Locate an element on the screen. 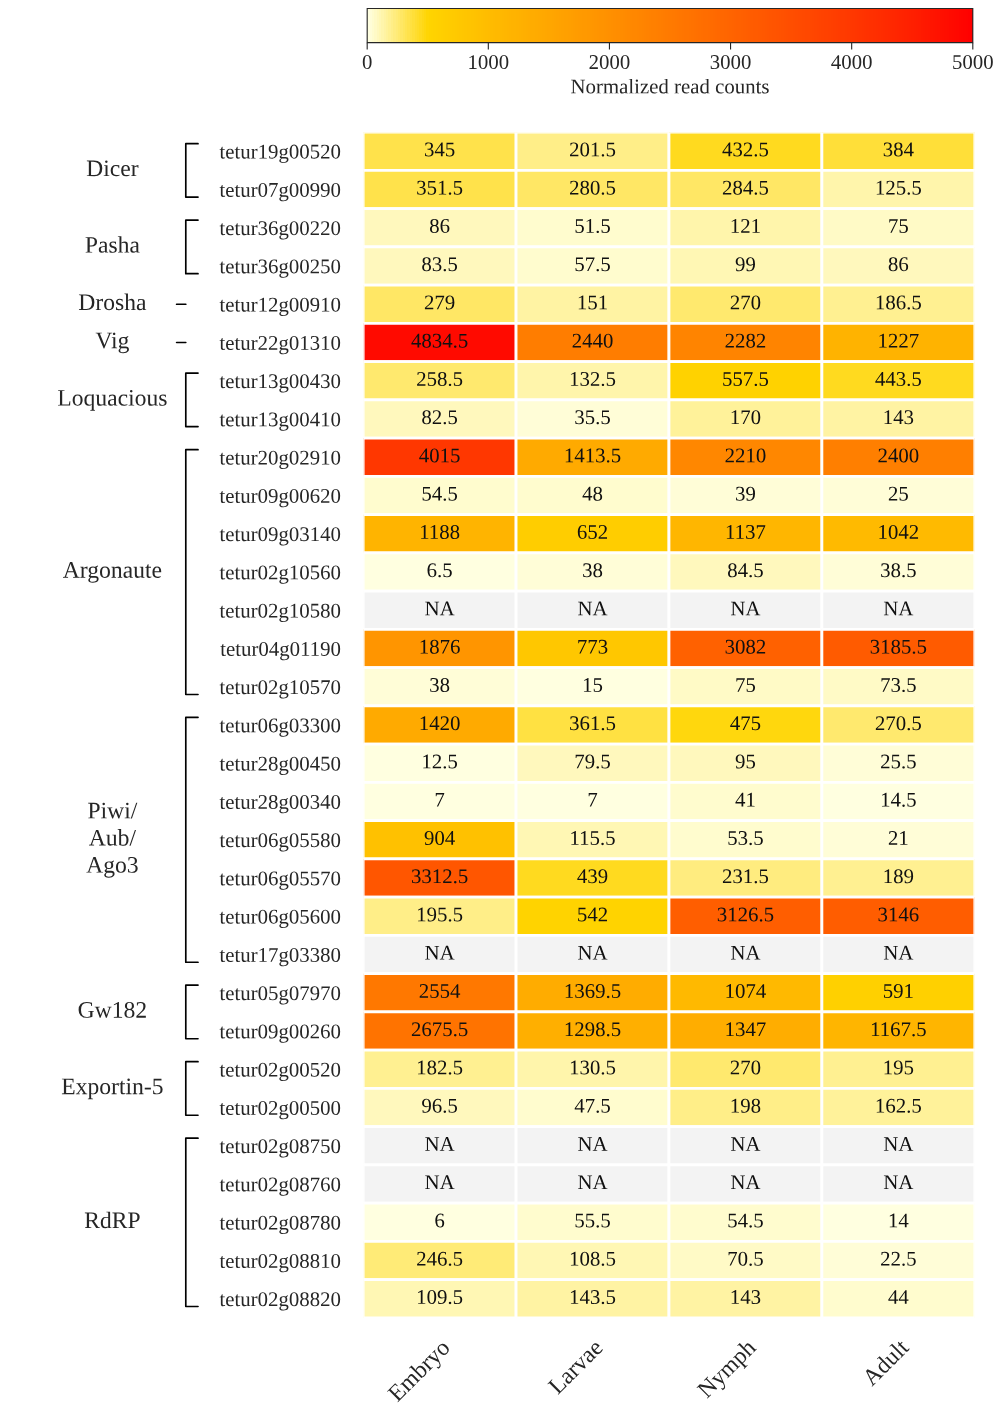  y-tick-label: tetur28g00340 is located at coordinates (280, 804).